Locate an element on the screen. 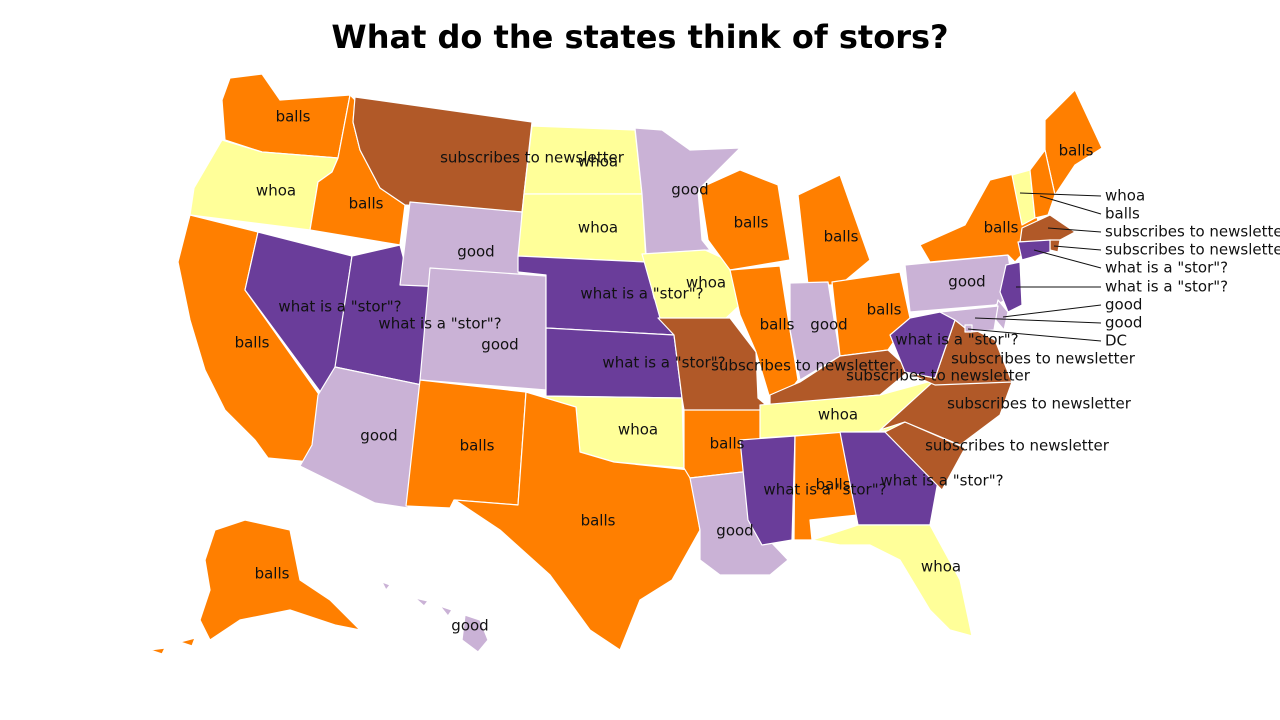 This screenshot has height=720, width=1280. state-label-ms: what is a "stor"? is located at coordinates (824, 490).